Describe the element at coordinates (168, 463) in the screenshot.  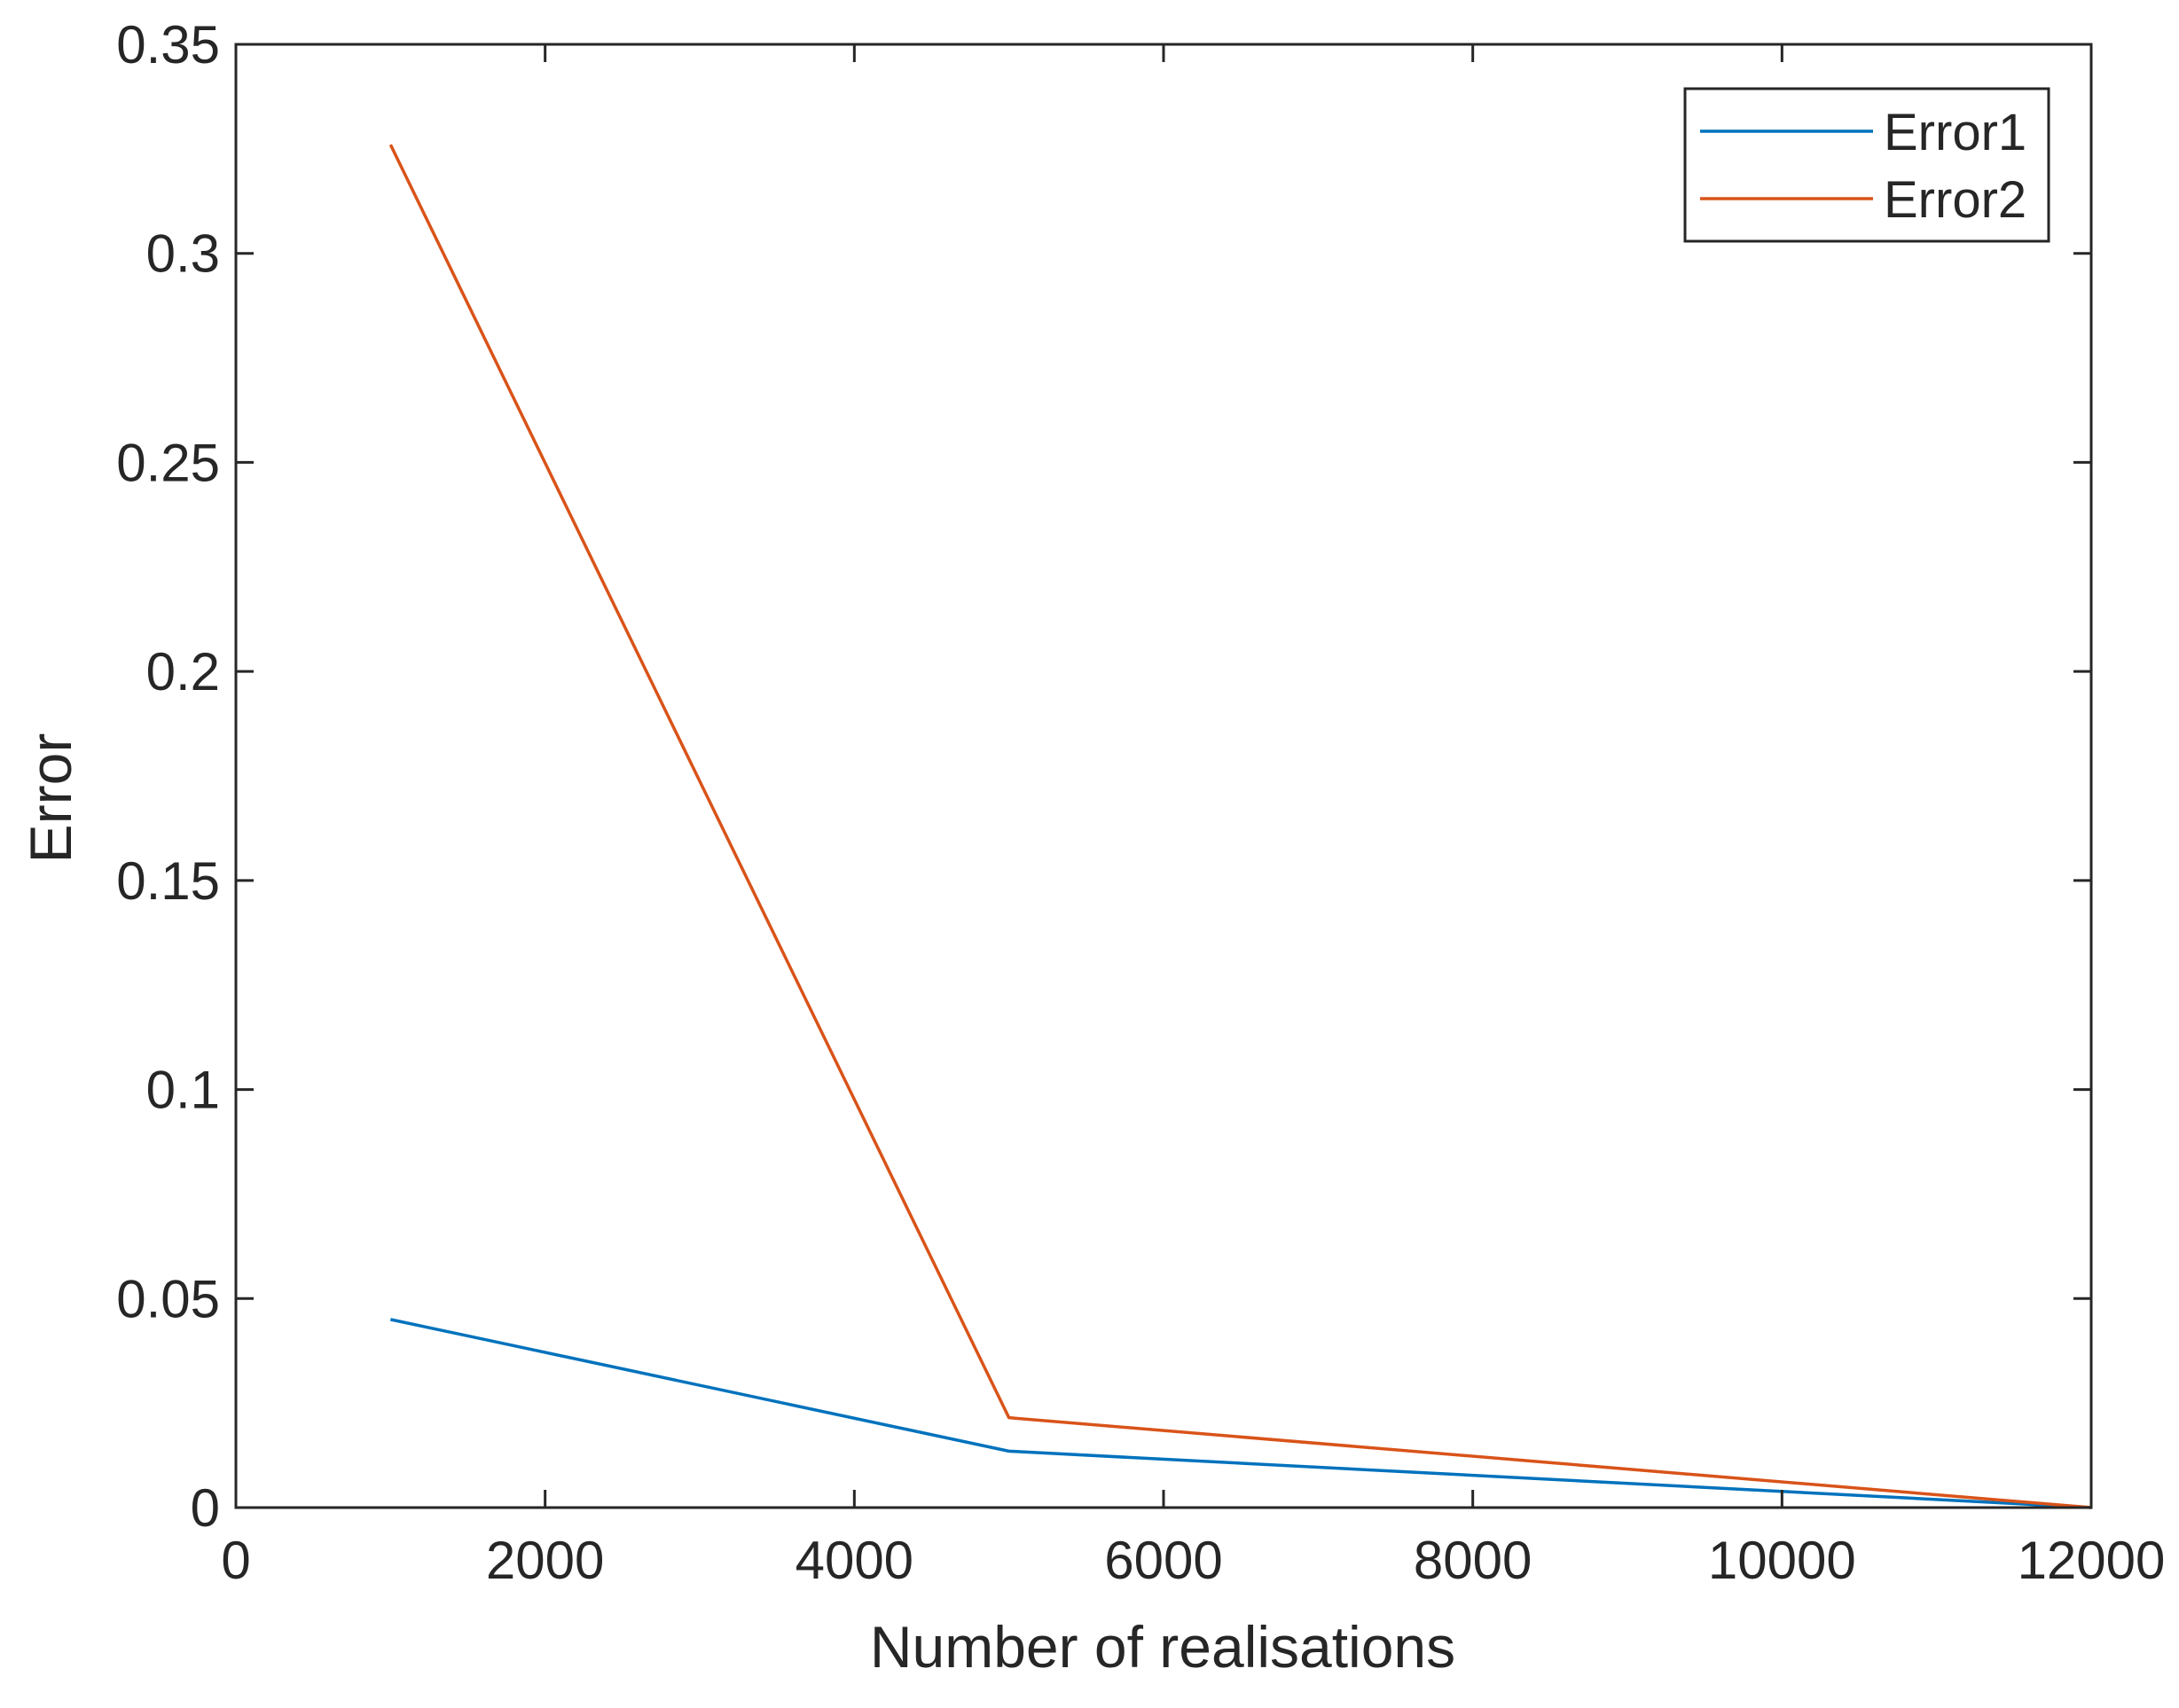
I see `y-tick-label: 0.25` at that location.